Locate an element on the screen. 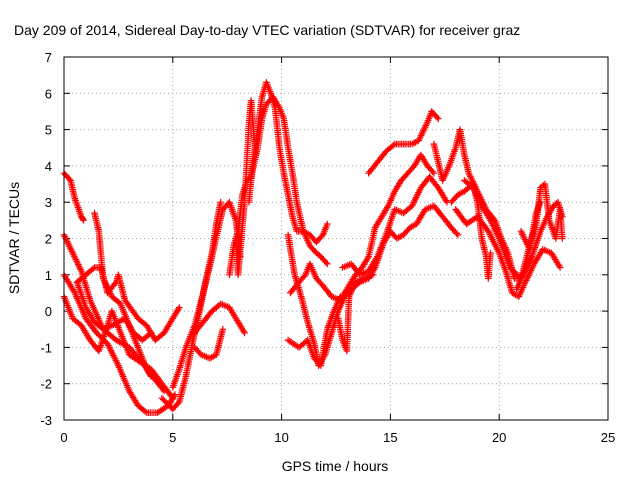  y-tick-label: 6 is located at coordinates (48, 93).